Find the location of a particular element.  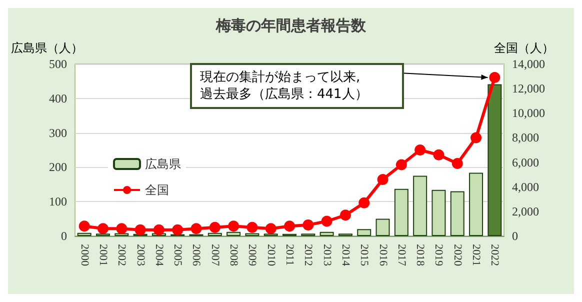

x-tick-label: 2009 is located at coordinates (252, 255).